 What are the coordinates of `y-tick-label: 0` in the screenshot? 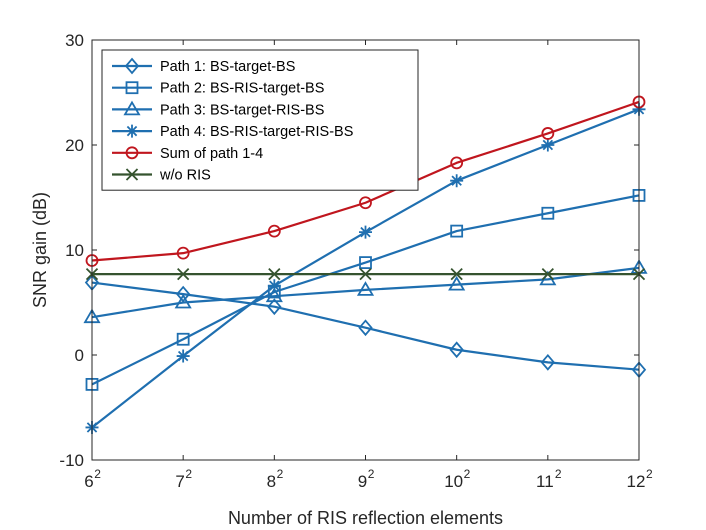 It's located at (79, 355).